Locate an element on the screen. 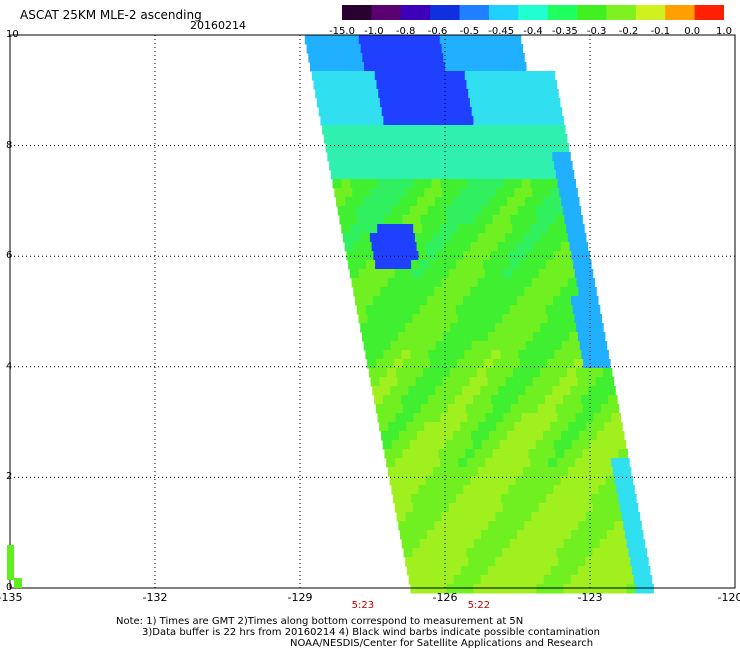 Image resolution: width=740 pixels, height=650 pixels. time-label: 5:22 is located at coordinates (479, 605).